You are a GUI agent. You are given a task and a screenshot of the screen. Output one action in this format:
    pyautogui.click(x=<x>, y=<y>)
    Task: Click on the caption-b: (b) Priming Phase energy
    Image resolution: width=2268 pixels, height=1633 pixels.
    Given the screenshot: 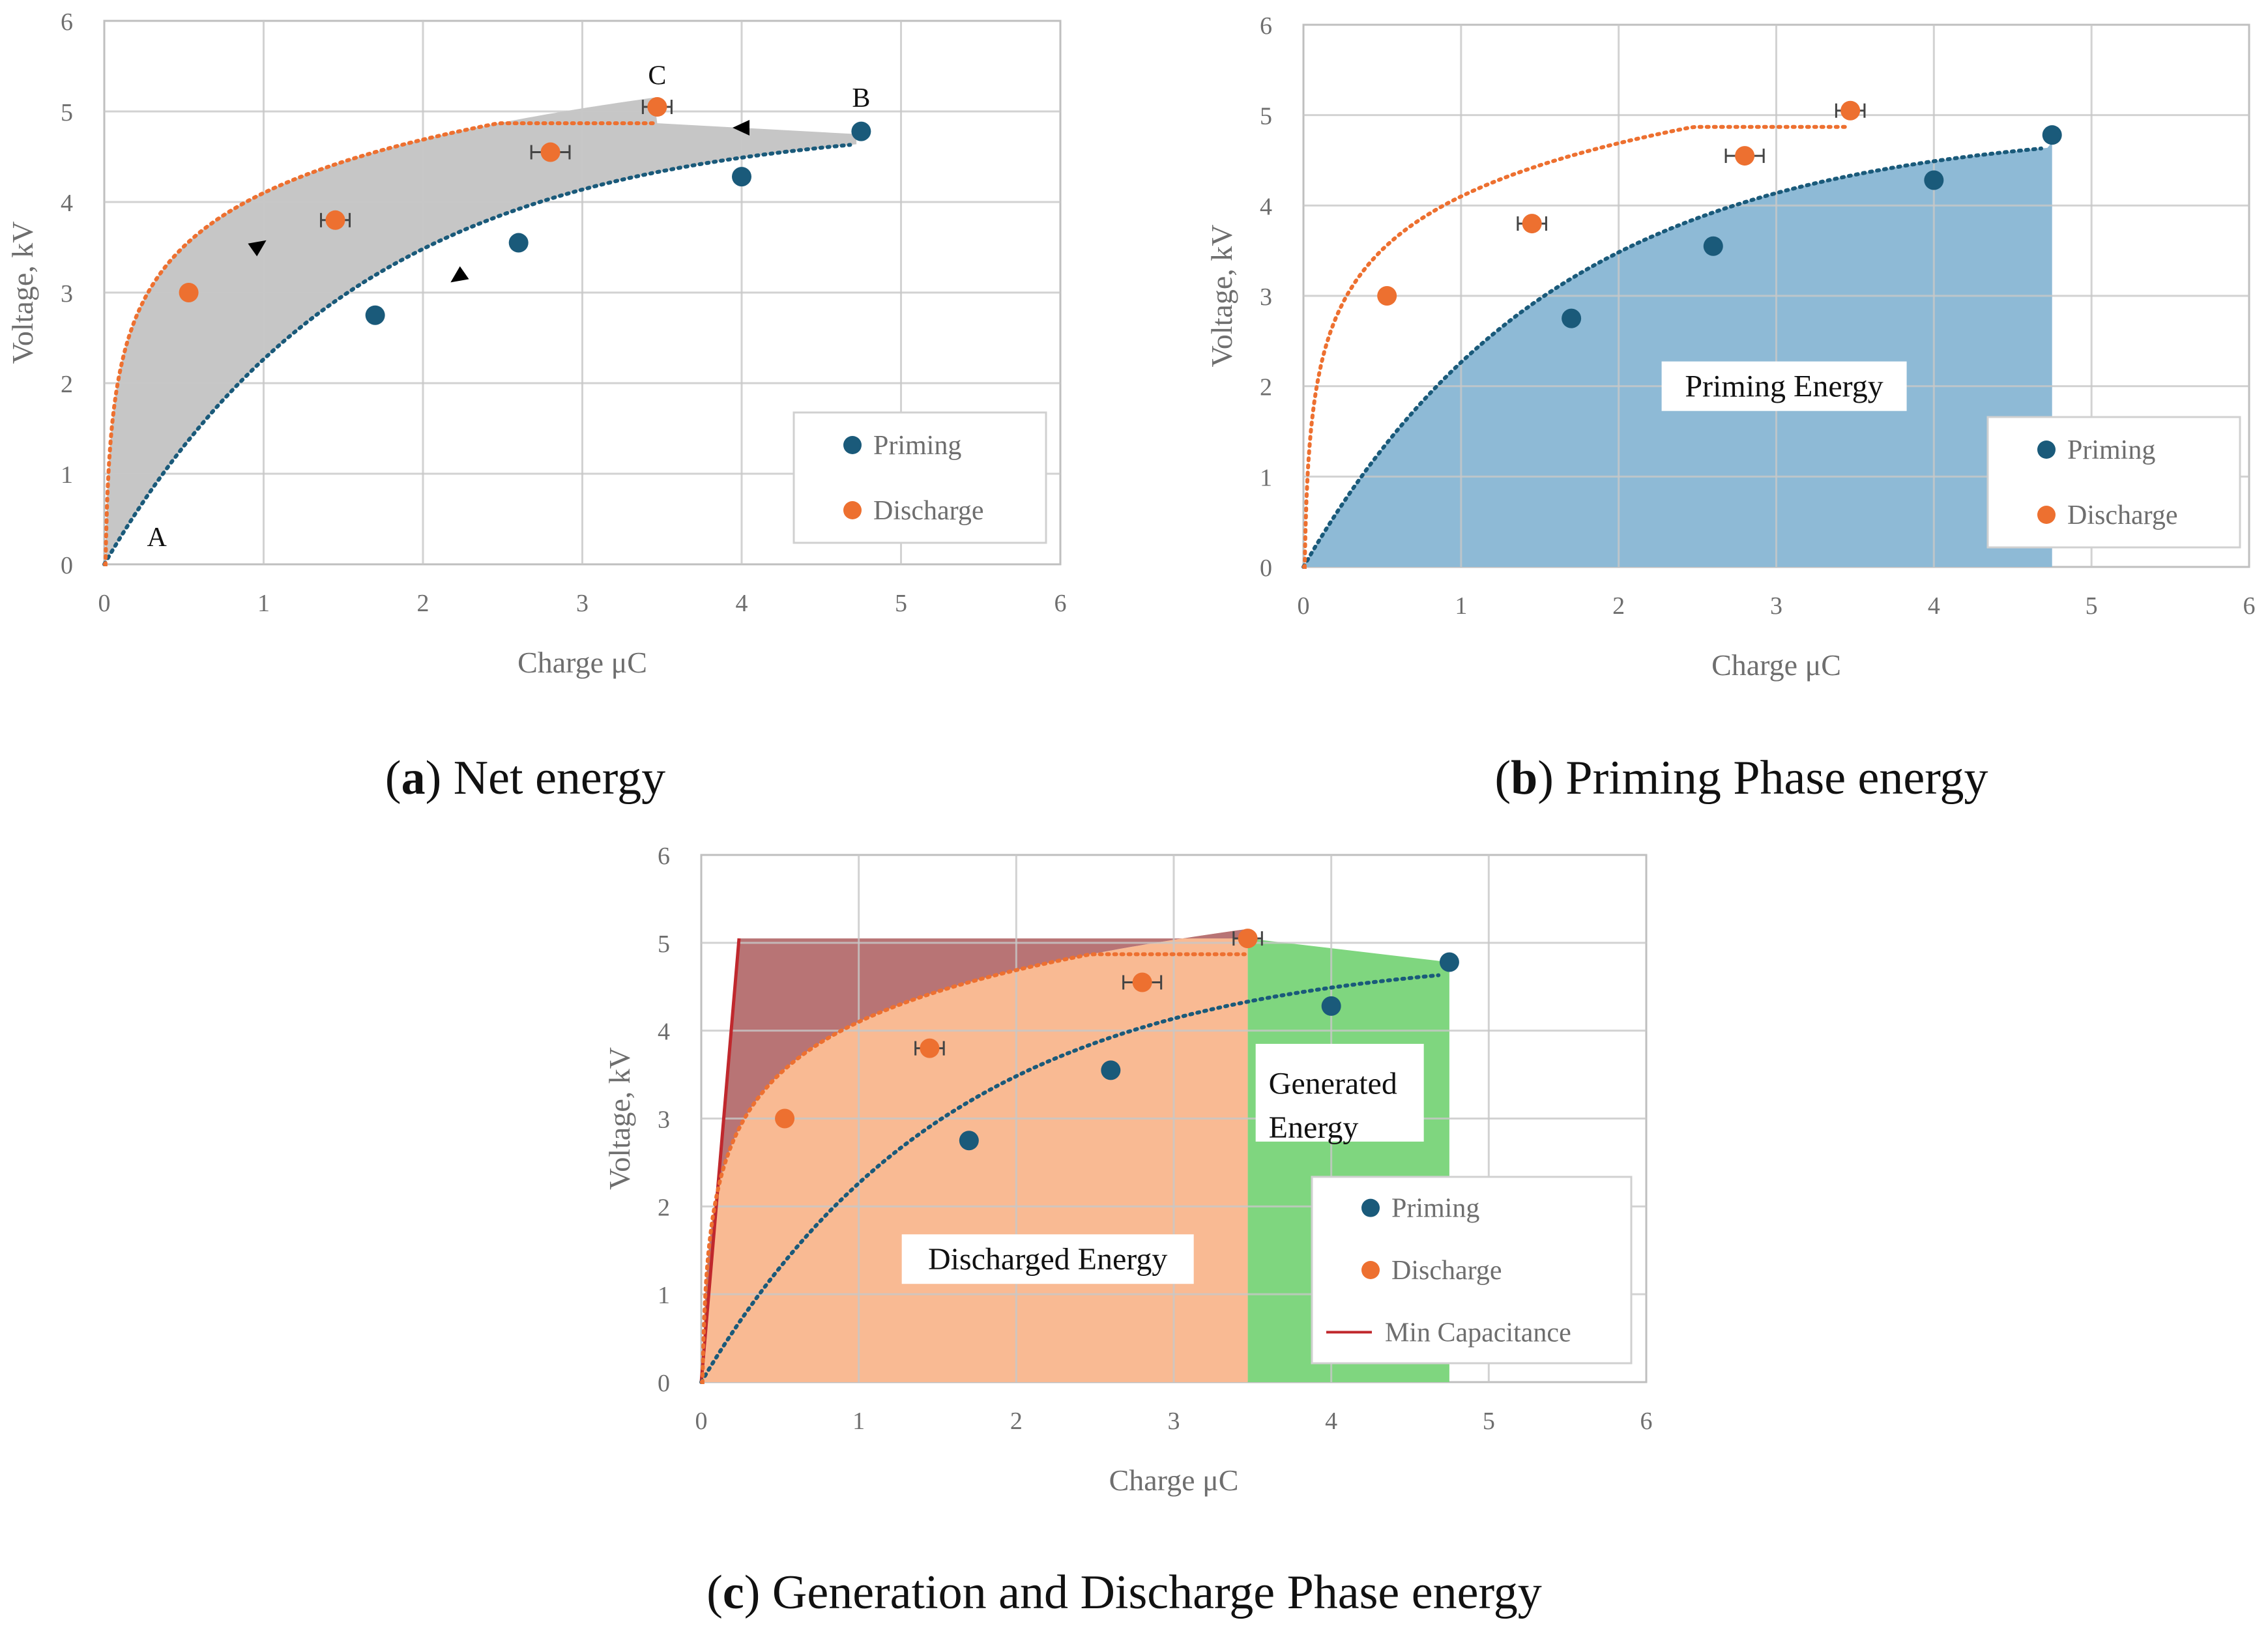 What is the action you would take?
    pyautogui.click(x=1741, y=778)
    